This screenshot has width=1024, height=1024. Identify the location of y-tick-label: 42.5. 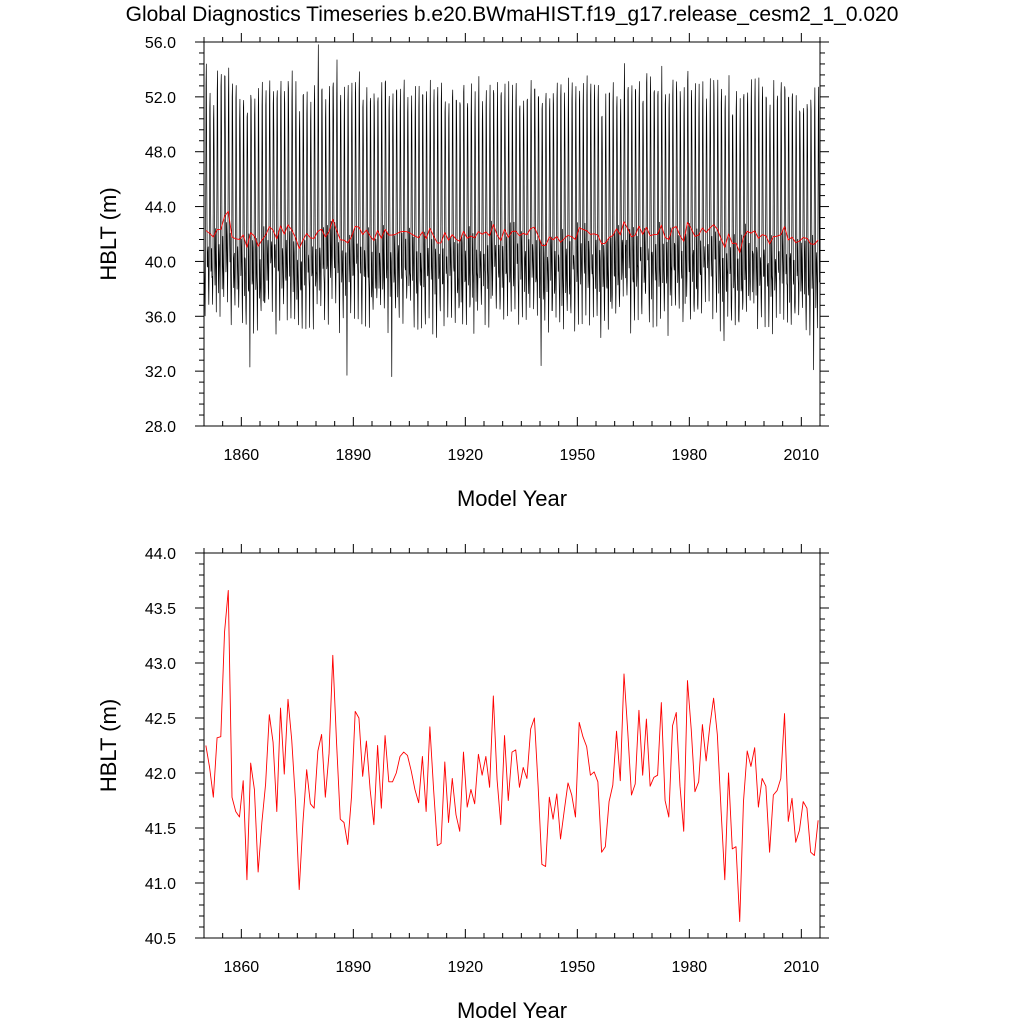
(160, 719).